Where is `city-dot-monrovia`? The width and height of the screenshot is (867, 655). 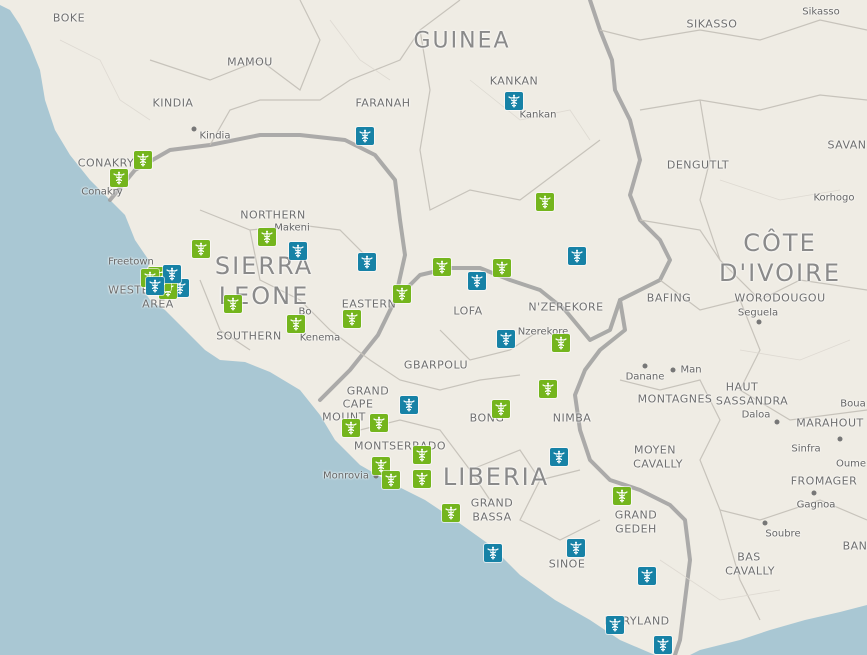 city-dot-monrovia is located at coordinates (376, 476).